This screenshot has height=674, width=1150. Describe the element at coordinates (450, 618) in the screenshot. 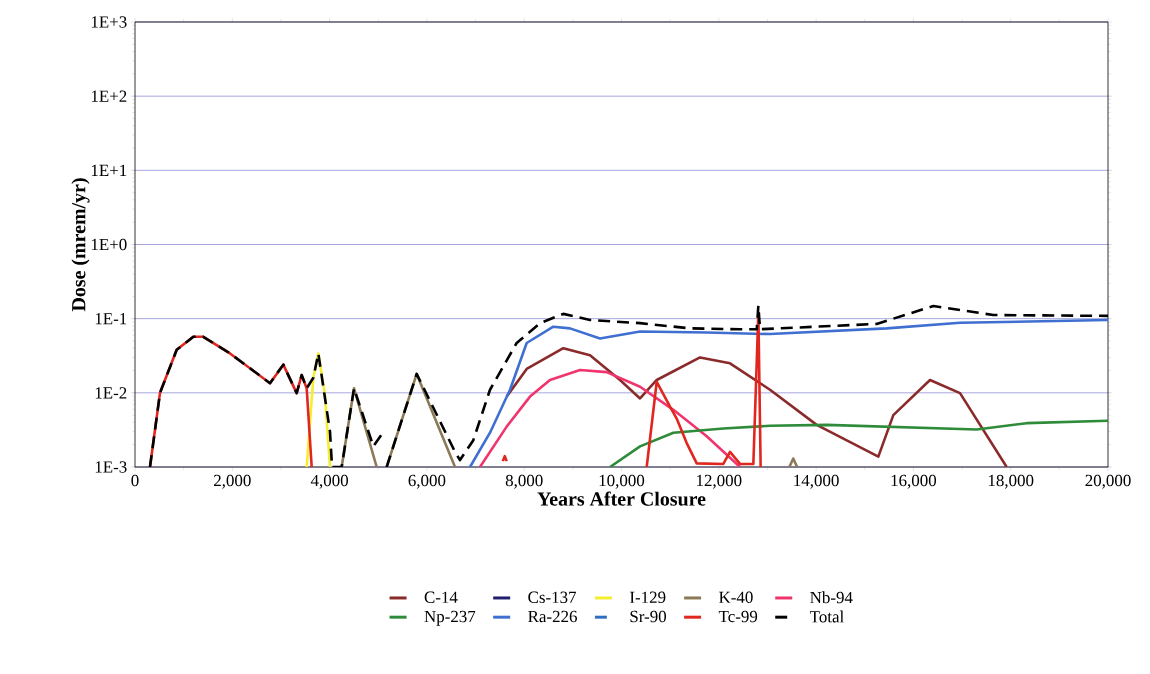

I see `legend-label: Np-237` at that location.